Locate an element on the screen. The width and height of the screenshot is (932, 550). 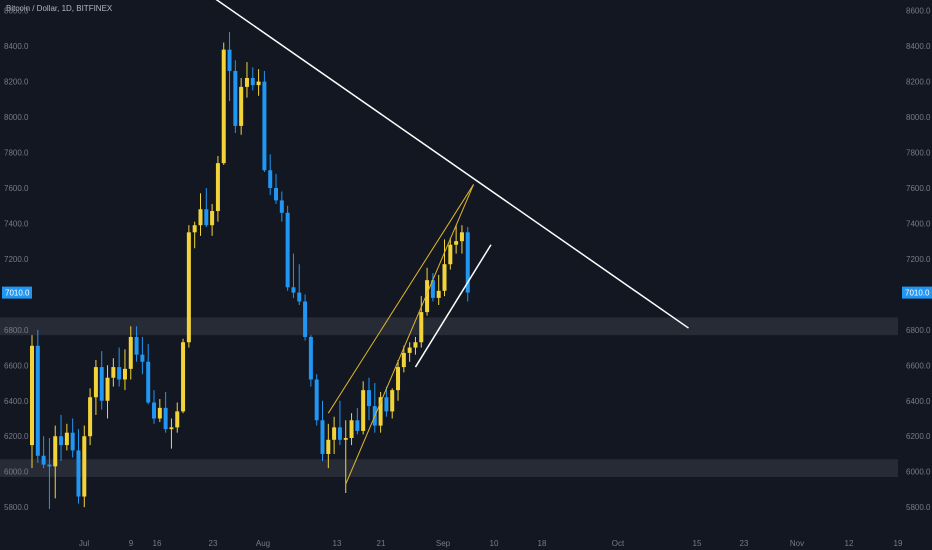
channel-lower is located at coordinates (410, 334).